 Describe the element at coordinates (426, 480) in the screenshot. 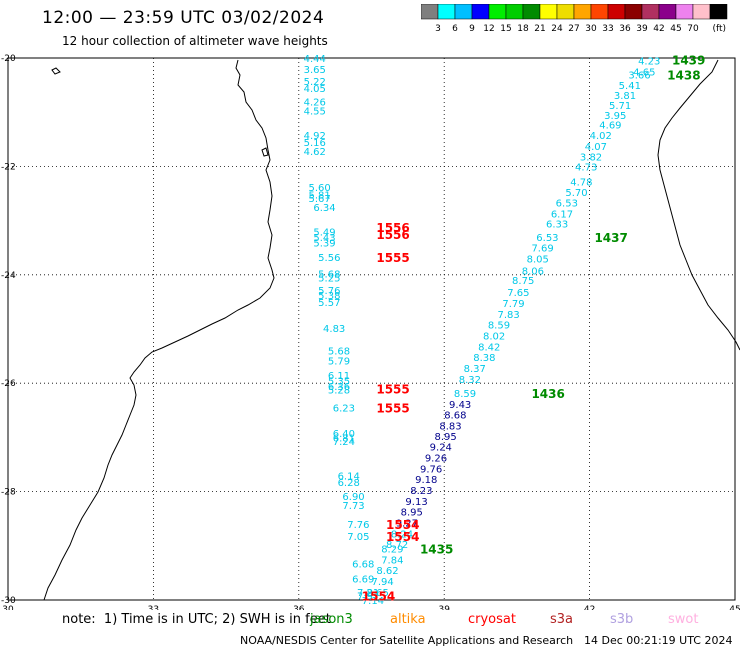

I see `swh-value-label: 9.18` at that location.